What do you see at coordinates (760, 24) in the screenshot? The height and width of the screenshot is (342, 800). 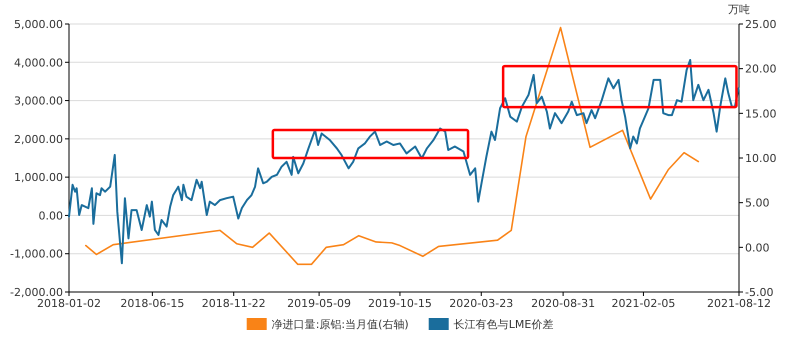 I see `y2-tick-label: 25.00` at bounding box center [760, 24].